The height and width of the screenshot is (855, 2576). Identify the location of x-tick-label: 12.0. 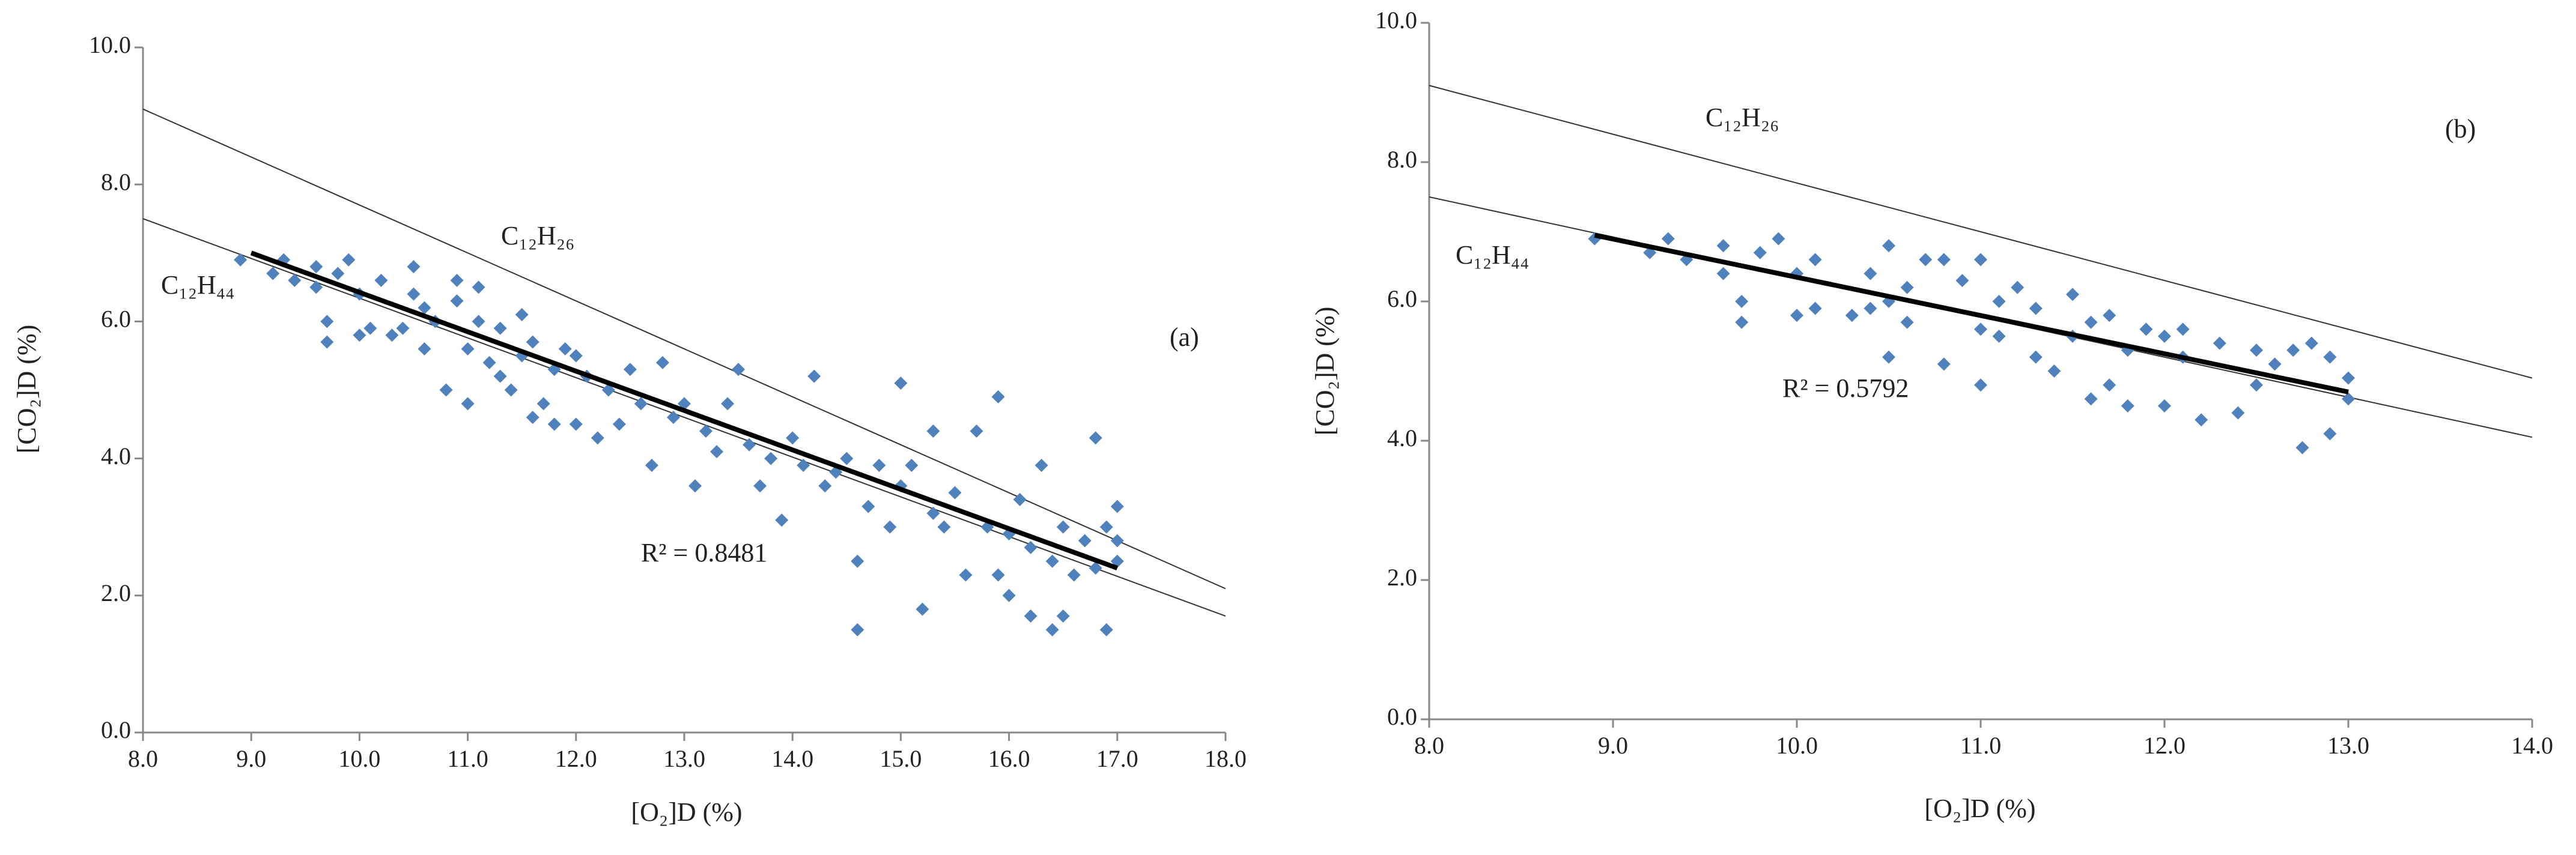
(2164, 745).